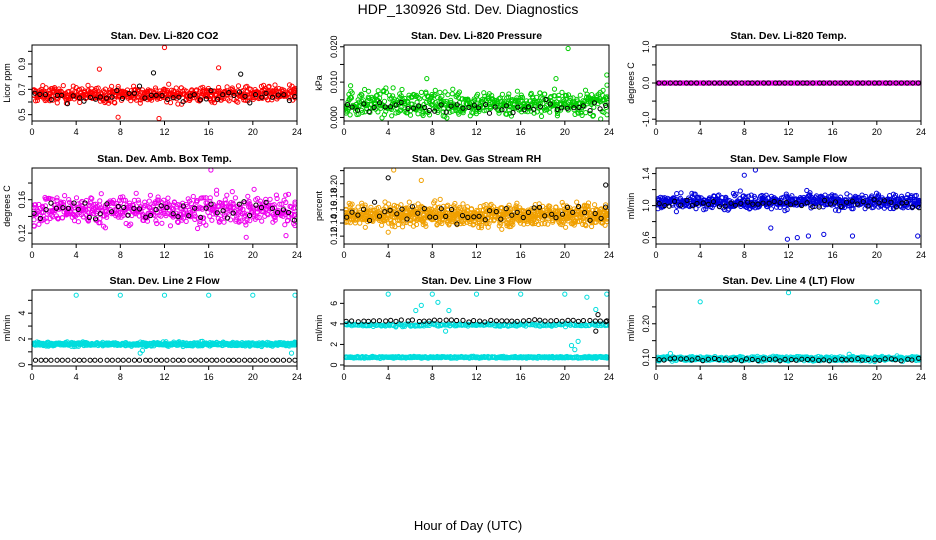  I want to click on y-tick-label: 4, so click(22, 313).